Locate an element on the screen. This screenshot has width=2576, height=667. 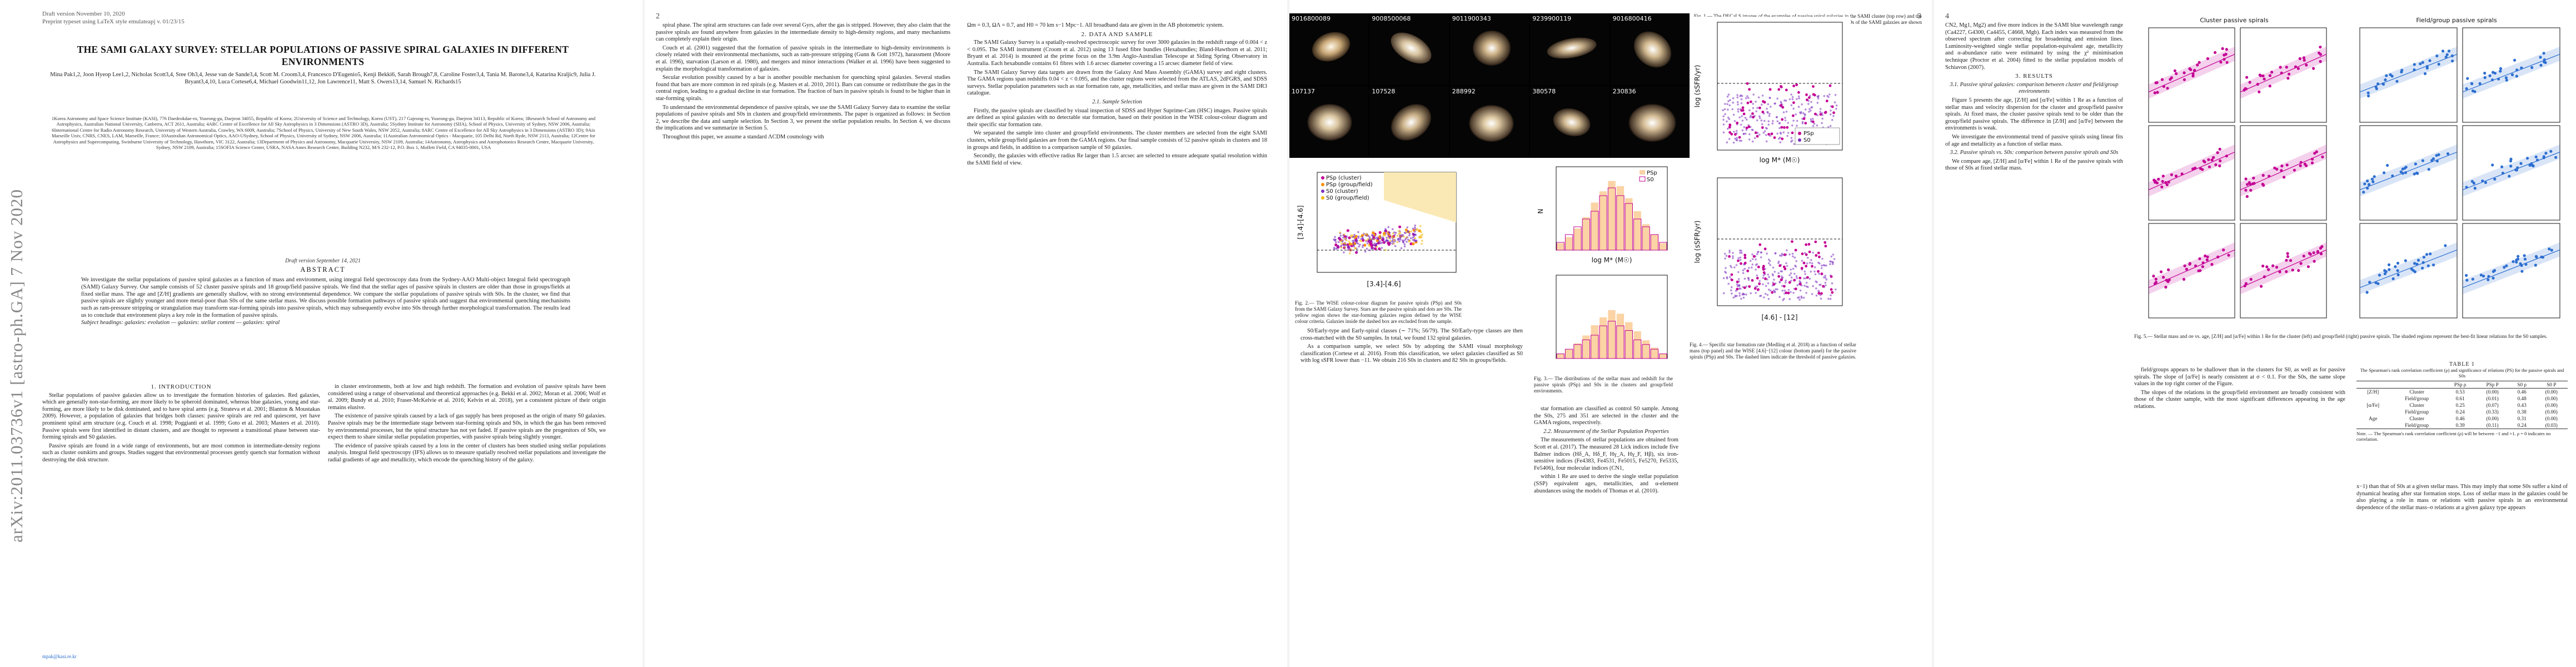
table-cell: (0.00) is located at coordinates (2551, 412).